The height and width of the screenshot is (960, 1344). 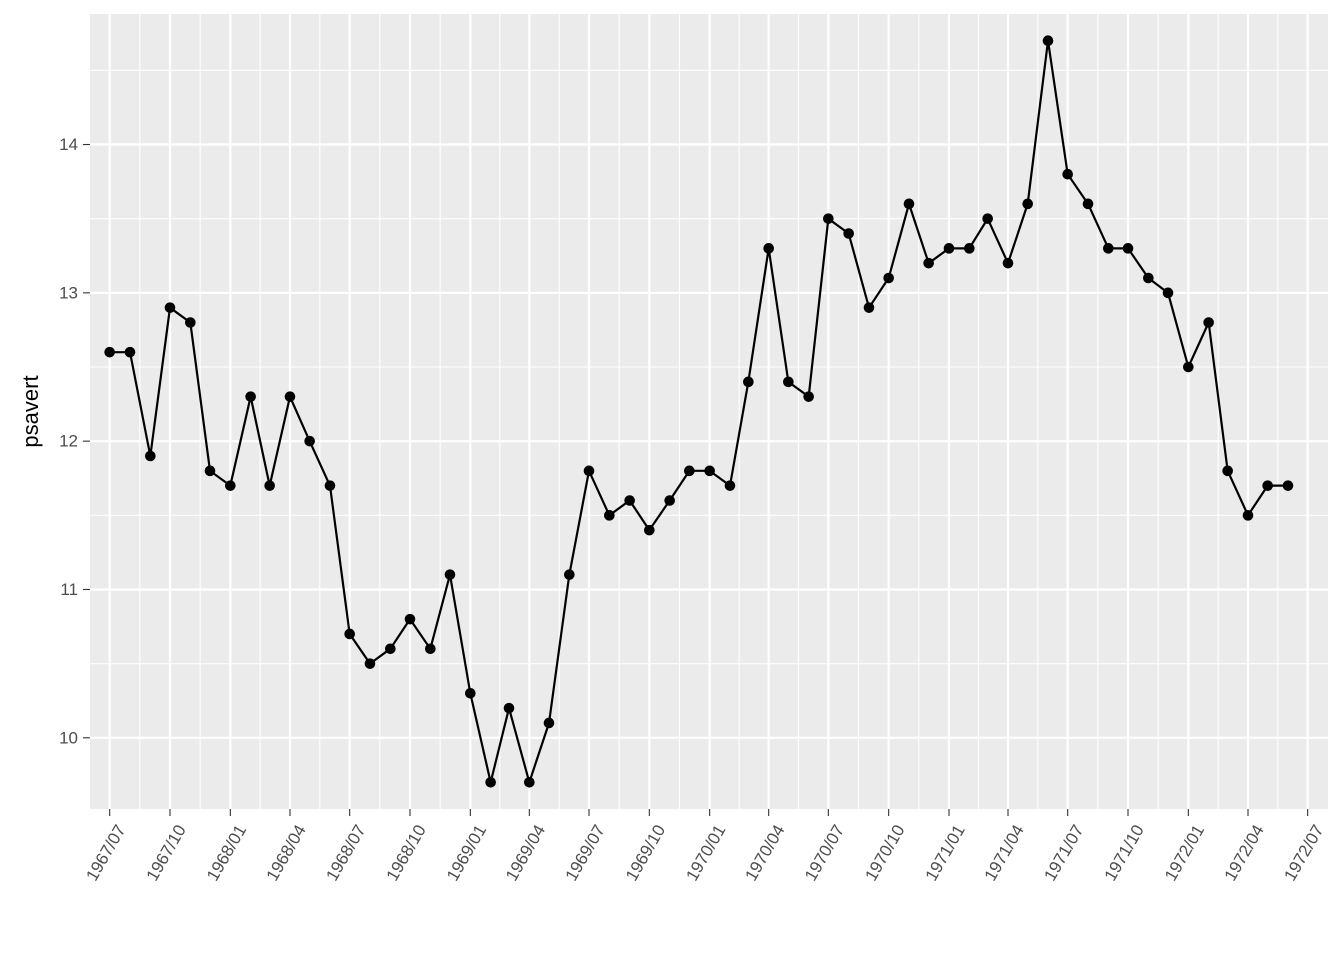 What do you see at coordinates (30, 411) in the screenshot?
I see `y-axis-title: psavert` at bounding box center [30, 411].